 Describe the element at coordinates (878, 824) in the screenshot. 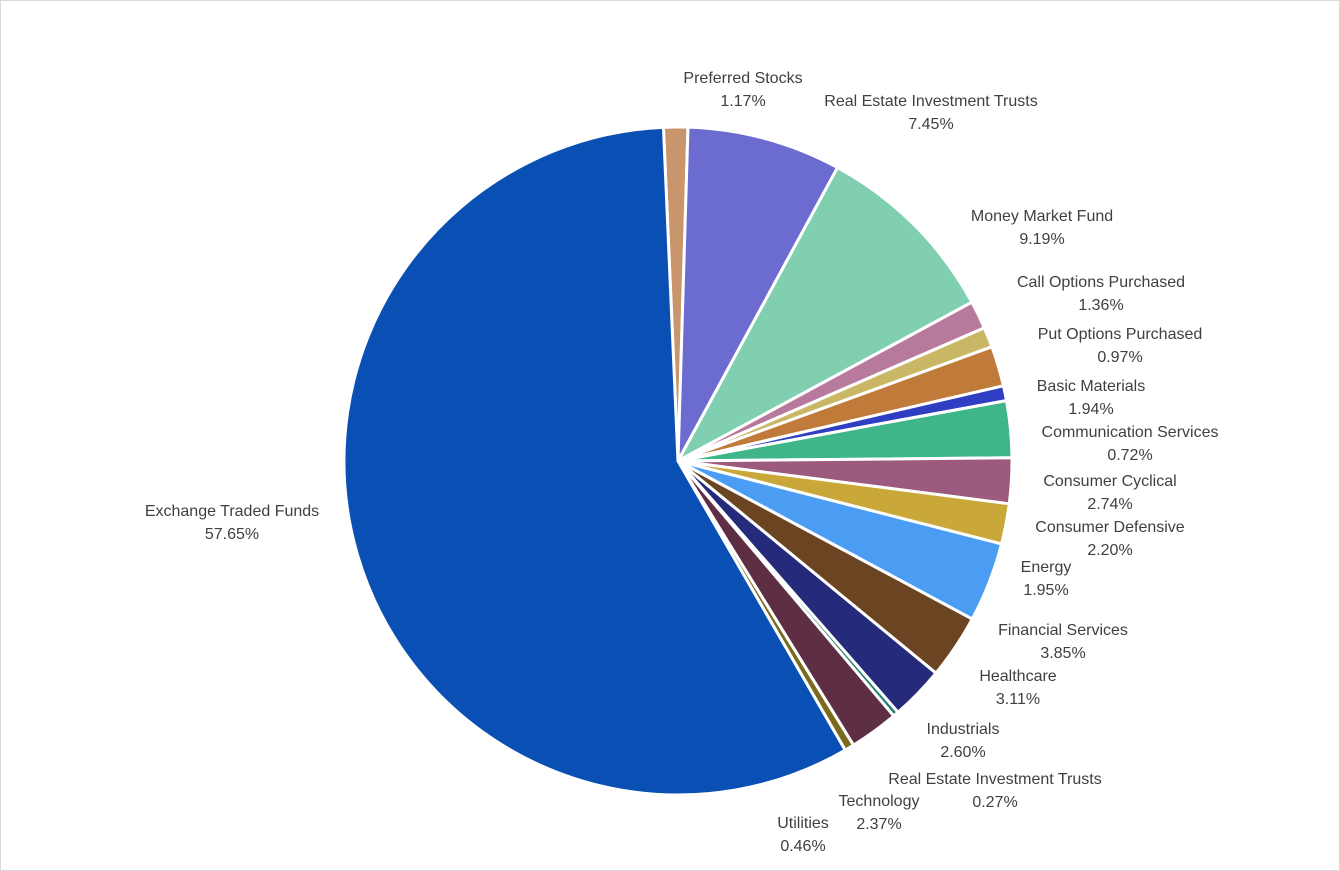

I see `data-label-percent: 2.37%` at that location.